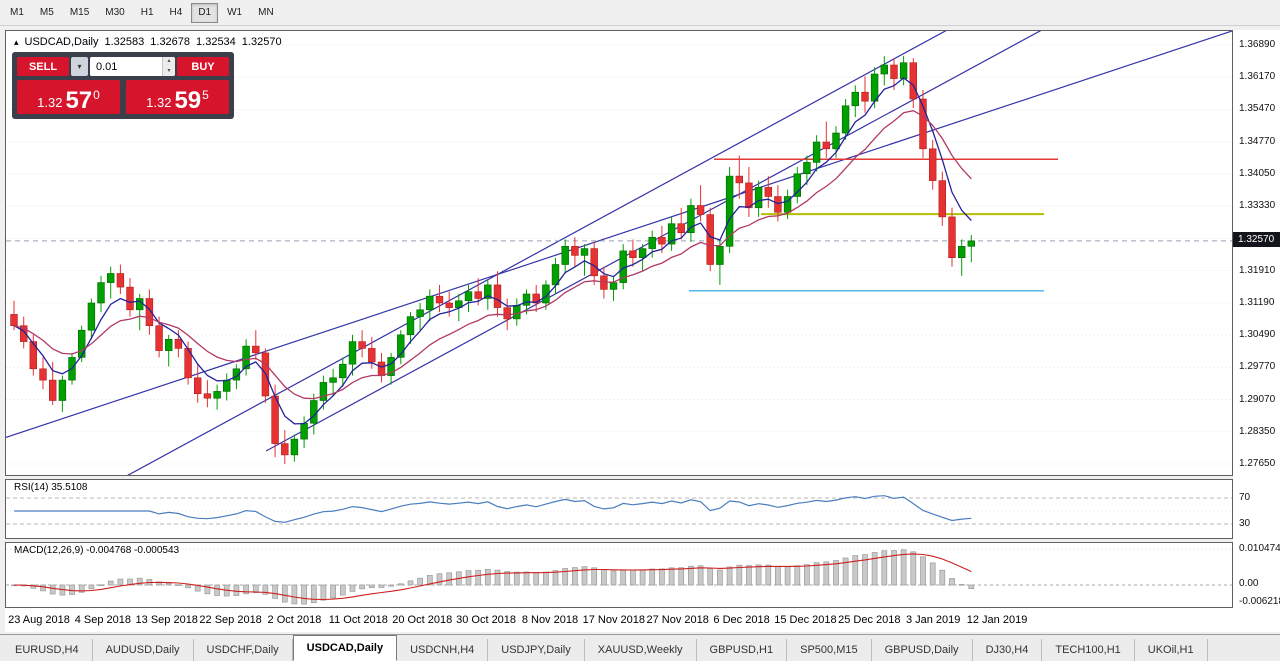 This screenshot has width=1280, height=661. I want to click on price-axis-label: 1.35470, so click(1257, 109).